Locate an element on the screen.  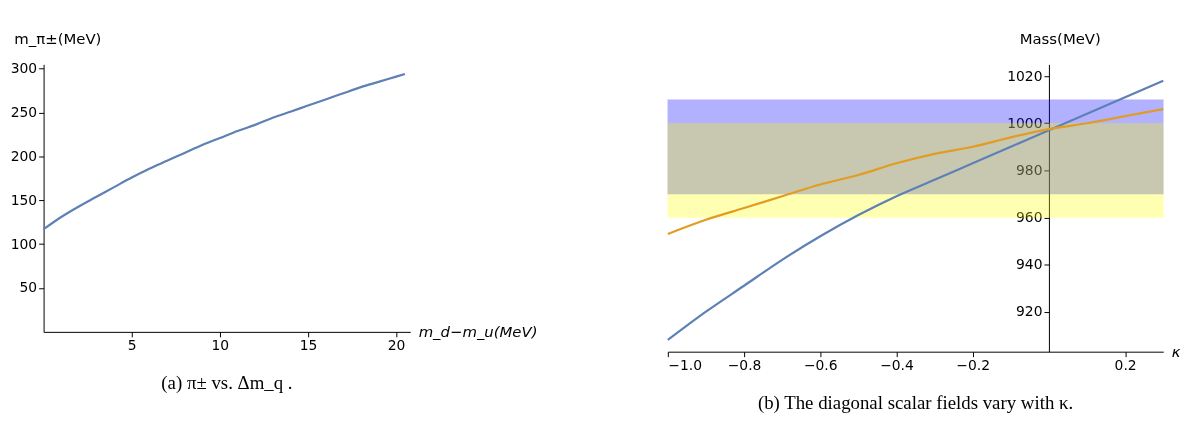
x-tick-label: −0.8 is located at coordinates (744, 365).